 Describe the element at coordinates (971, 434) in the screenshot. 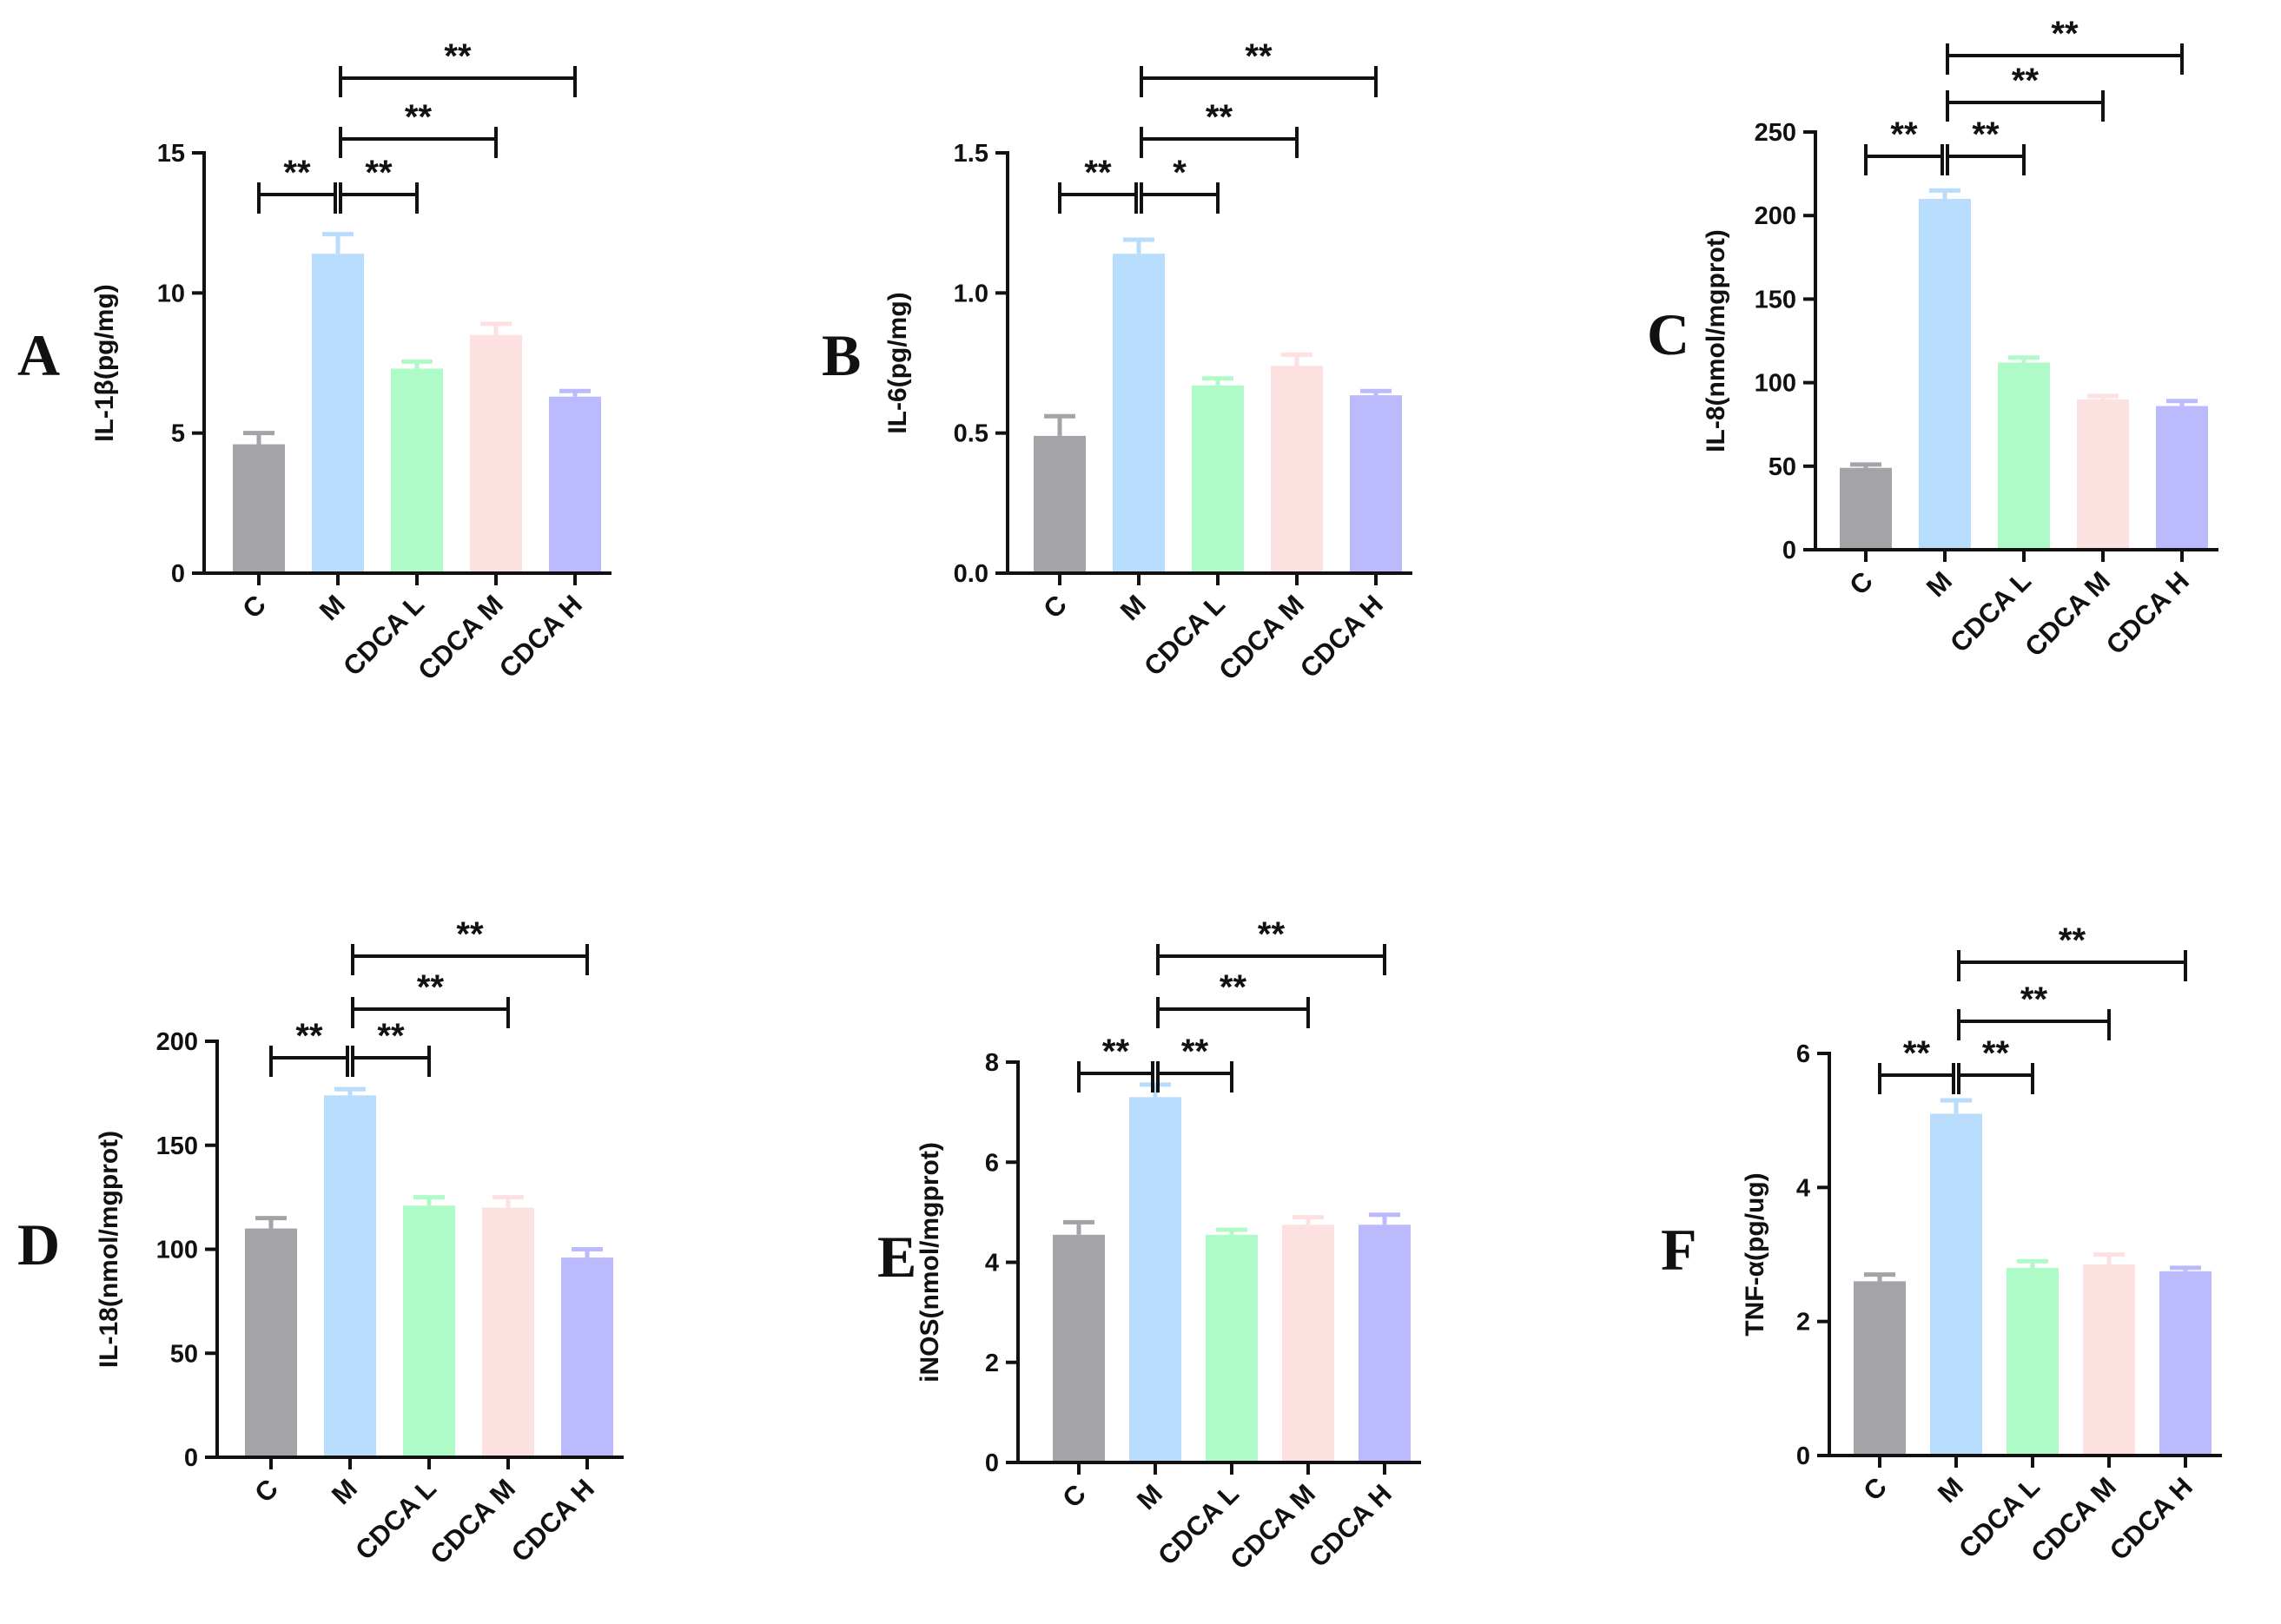

I see `y-tick-label: 0.5` at that location.